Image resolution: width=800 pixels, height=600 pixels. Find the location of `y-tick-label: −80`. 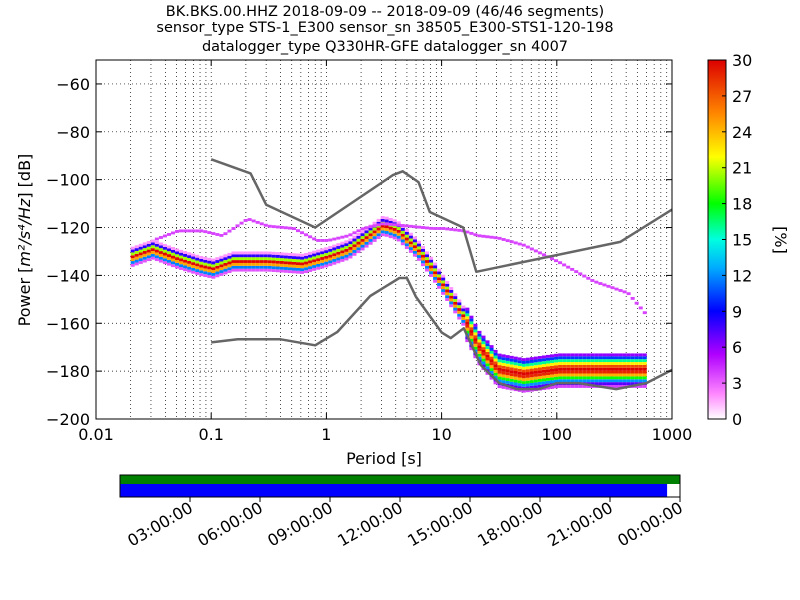

y-tick-label: −80 is located at coordinates (73, 132).